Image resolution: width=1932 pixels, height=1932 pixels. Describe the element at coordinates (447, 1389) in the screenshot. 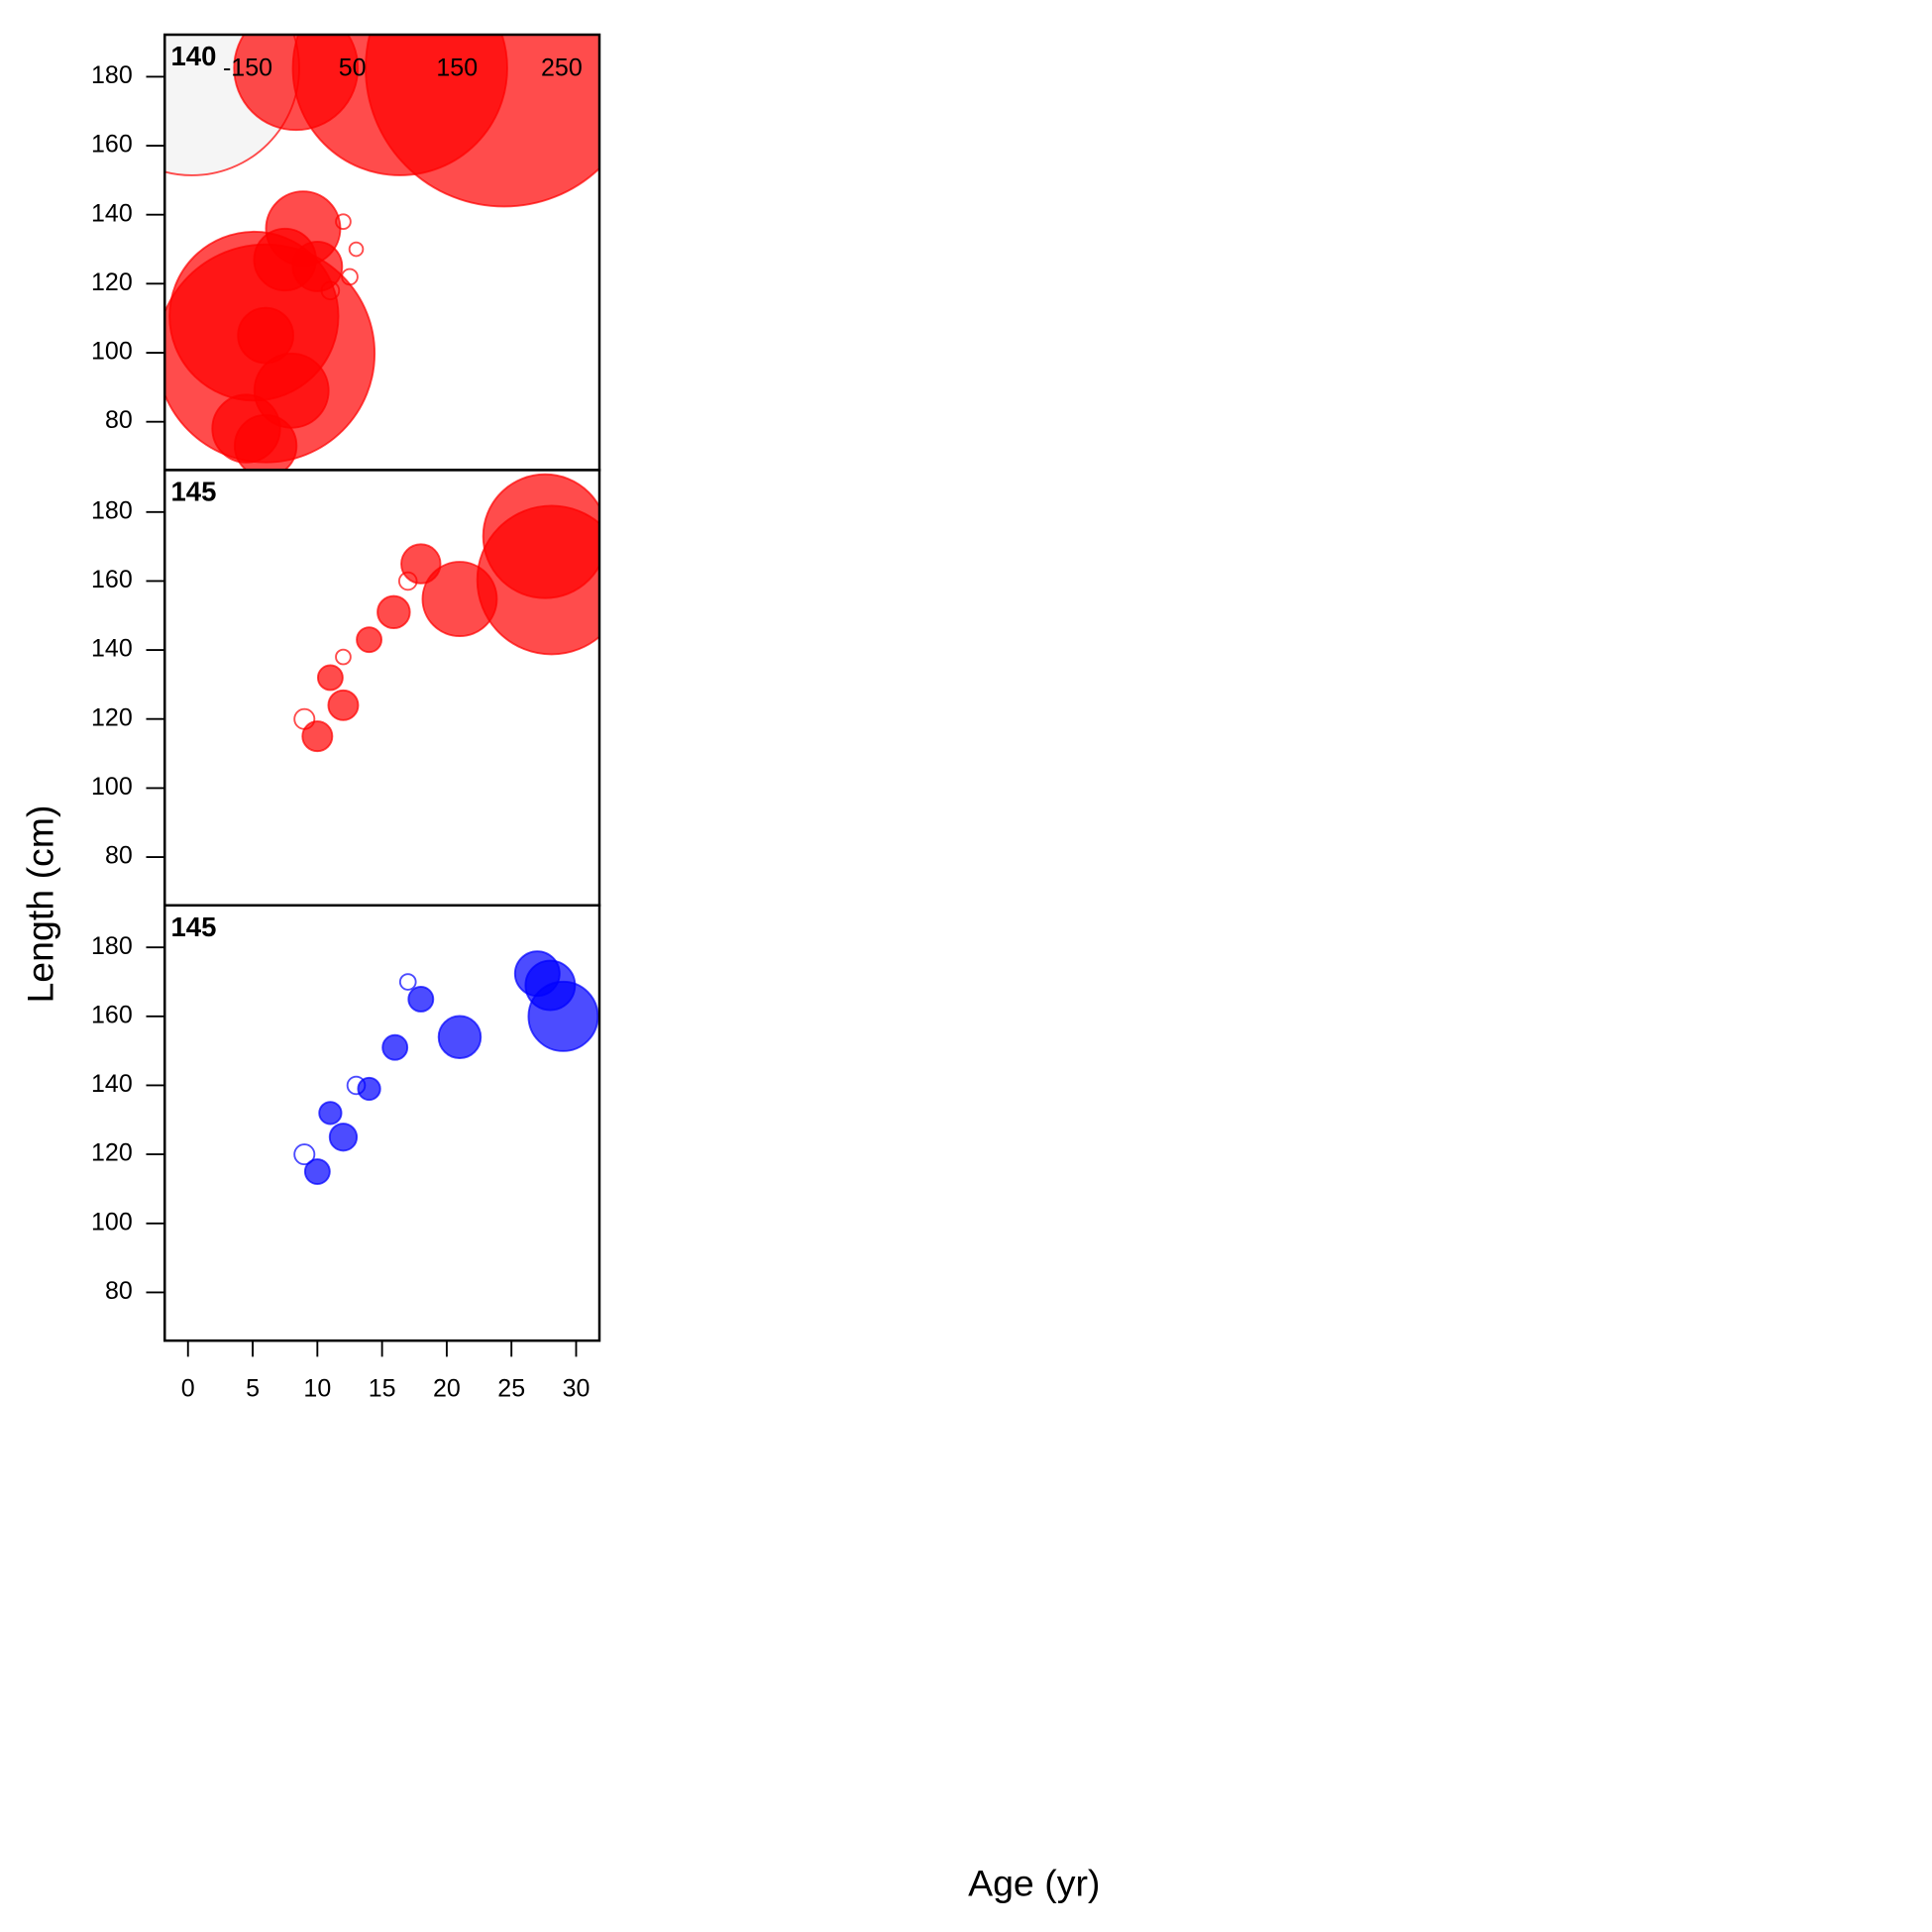

I see `x-tick-label: 20` at that location.